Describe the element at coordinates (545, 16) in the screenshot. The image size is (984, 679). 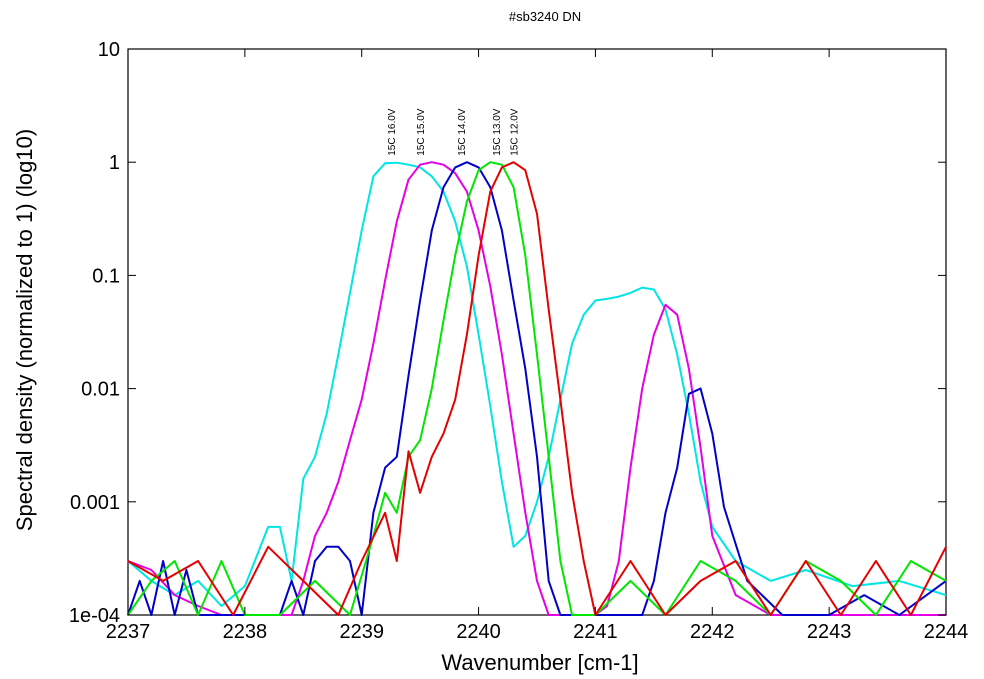
I see `chart-title: #sb3240 DN` at that location.